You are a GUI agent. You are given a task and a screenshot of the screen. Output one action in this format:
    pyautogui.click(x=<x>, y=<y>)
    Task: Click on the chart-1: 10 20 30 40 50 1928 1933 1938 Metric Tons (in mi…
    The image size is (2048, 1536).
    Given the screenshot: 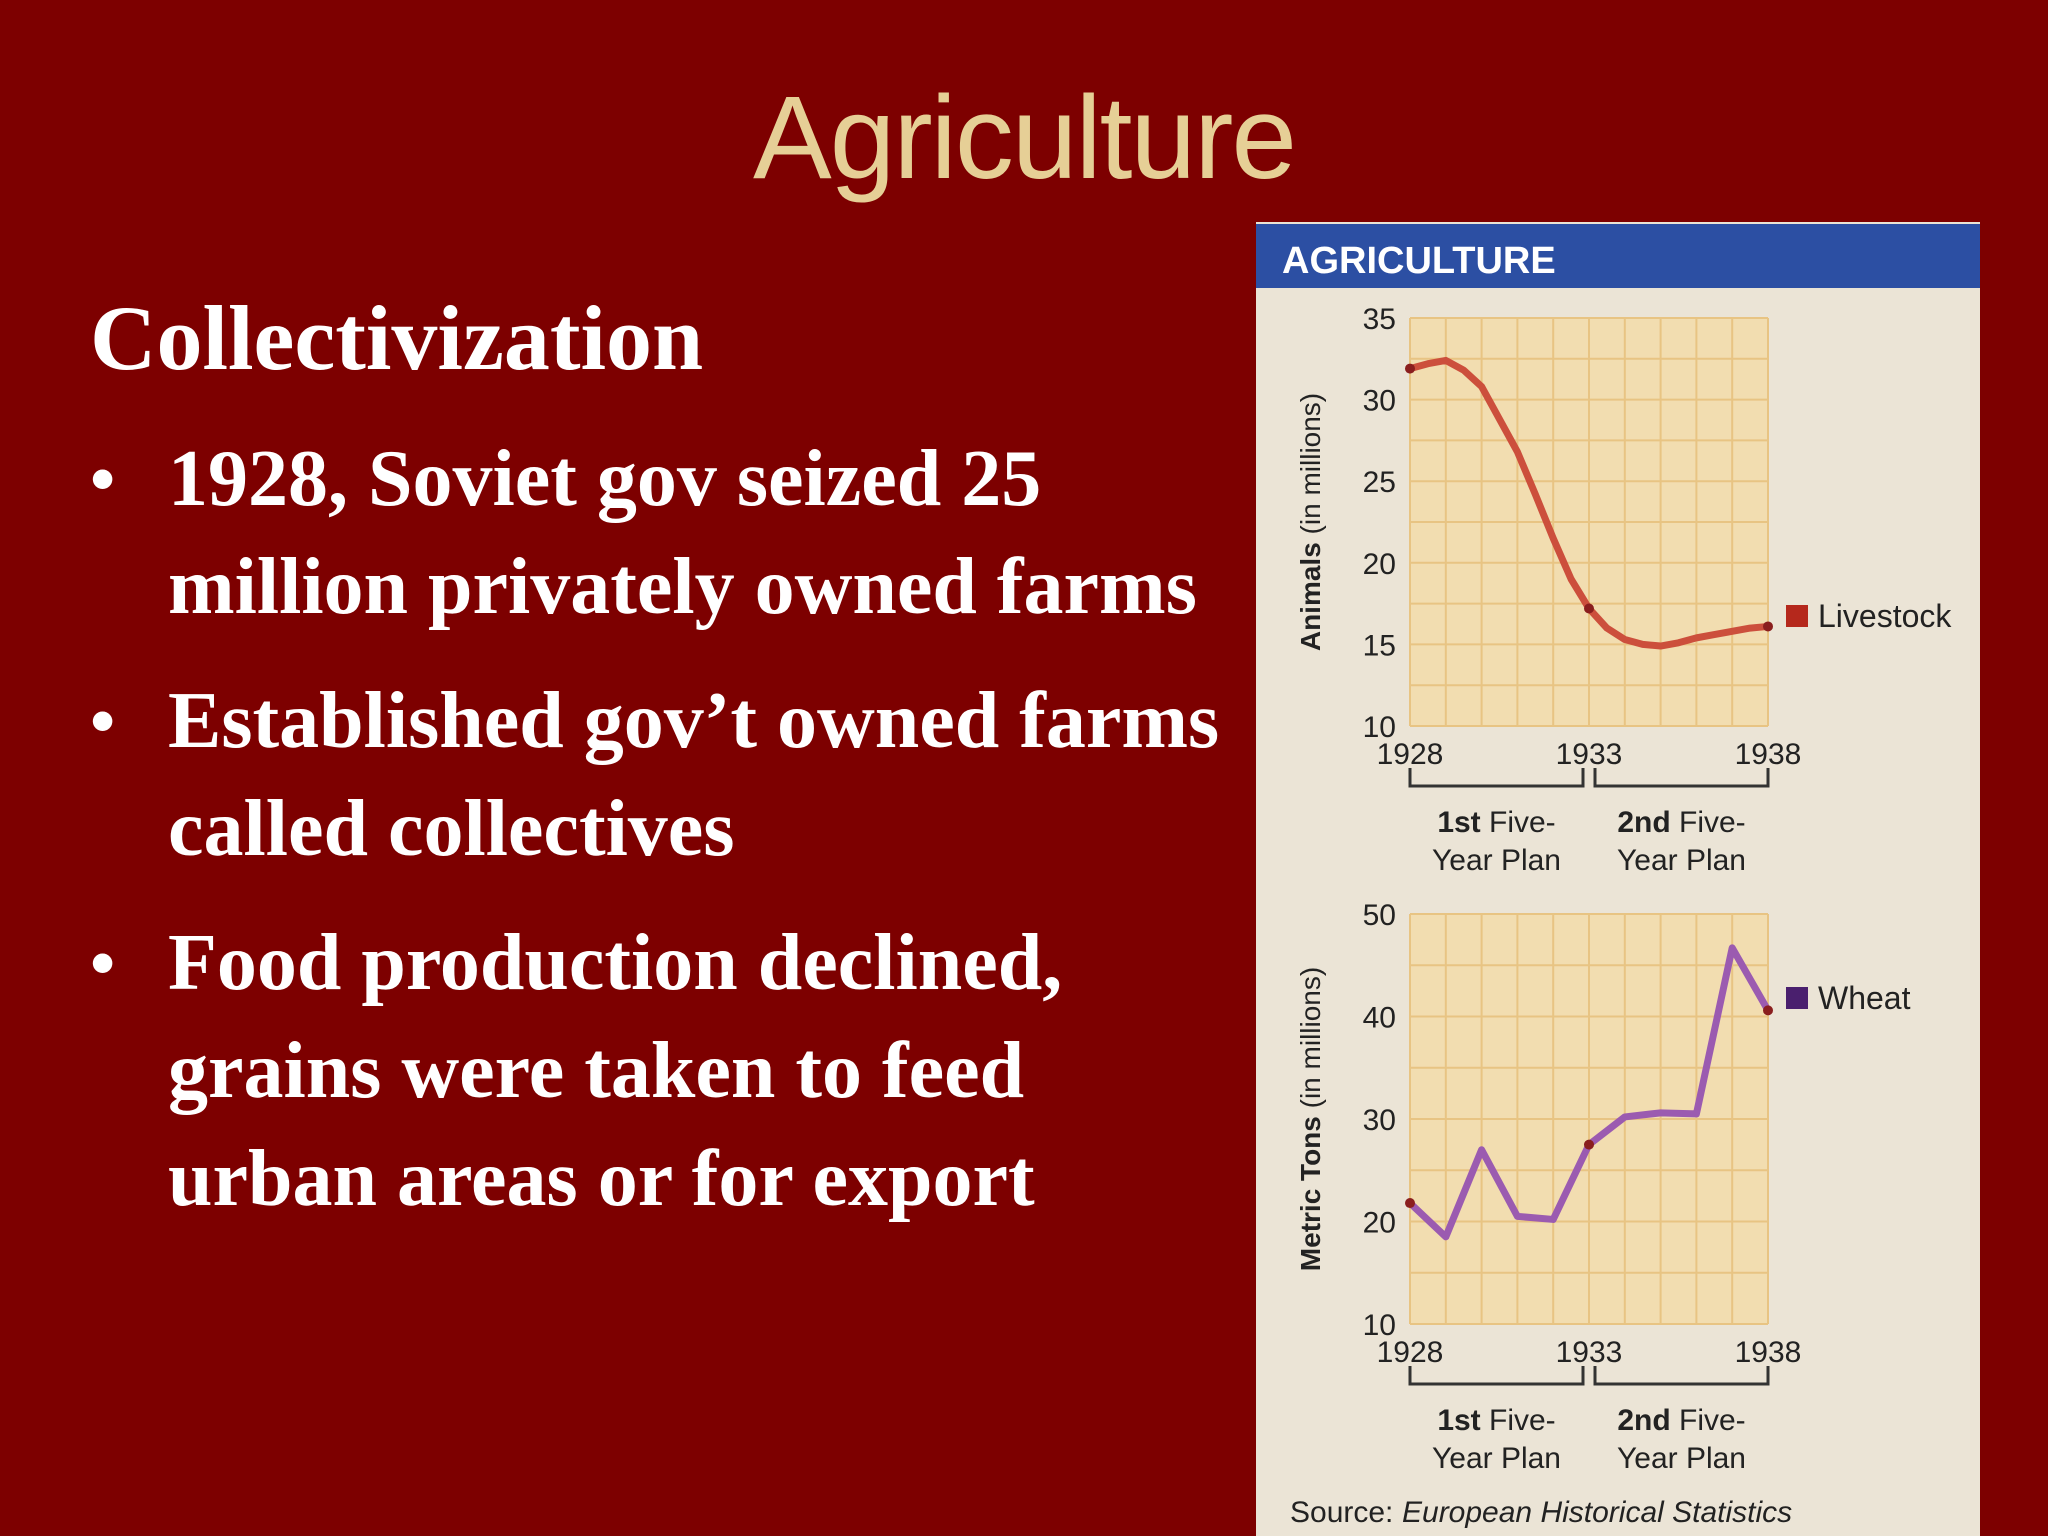 What is the action you would take?
    pyautogui.click(x=1603, y=1187)
    